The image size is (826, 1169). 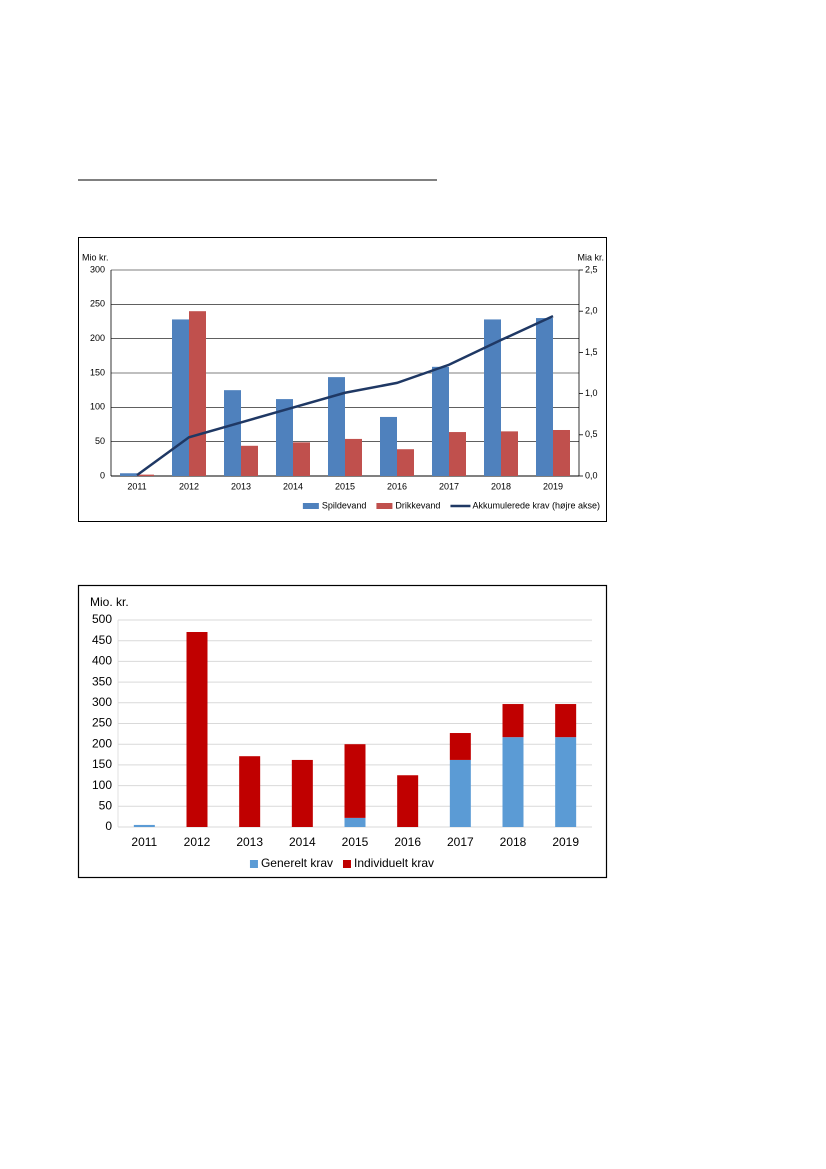 What do you see at coordinates (102, 661) in the screenshot?
I see `y-tick-label: 400` at bounding box center [102, 661].